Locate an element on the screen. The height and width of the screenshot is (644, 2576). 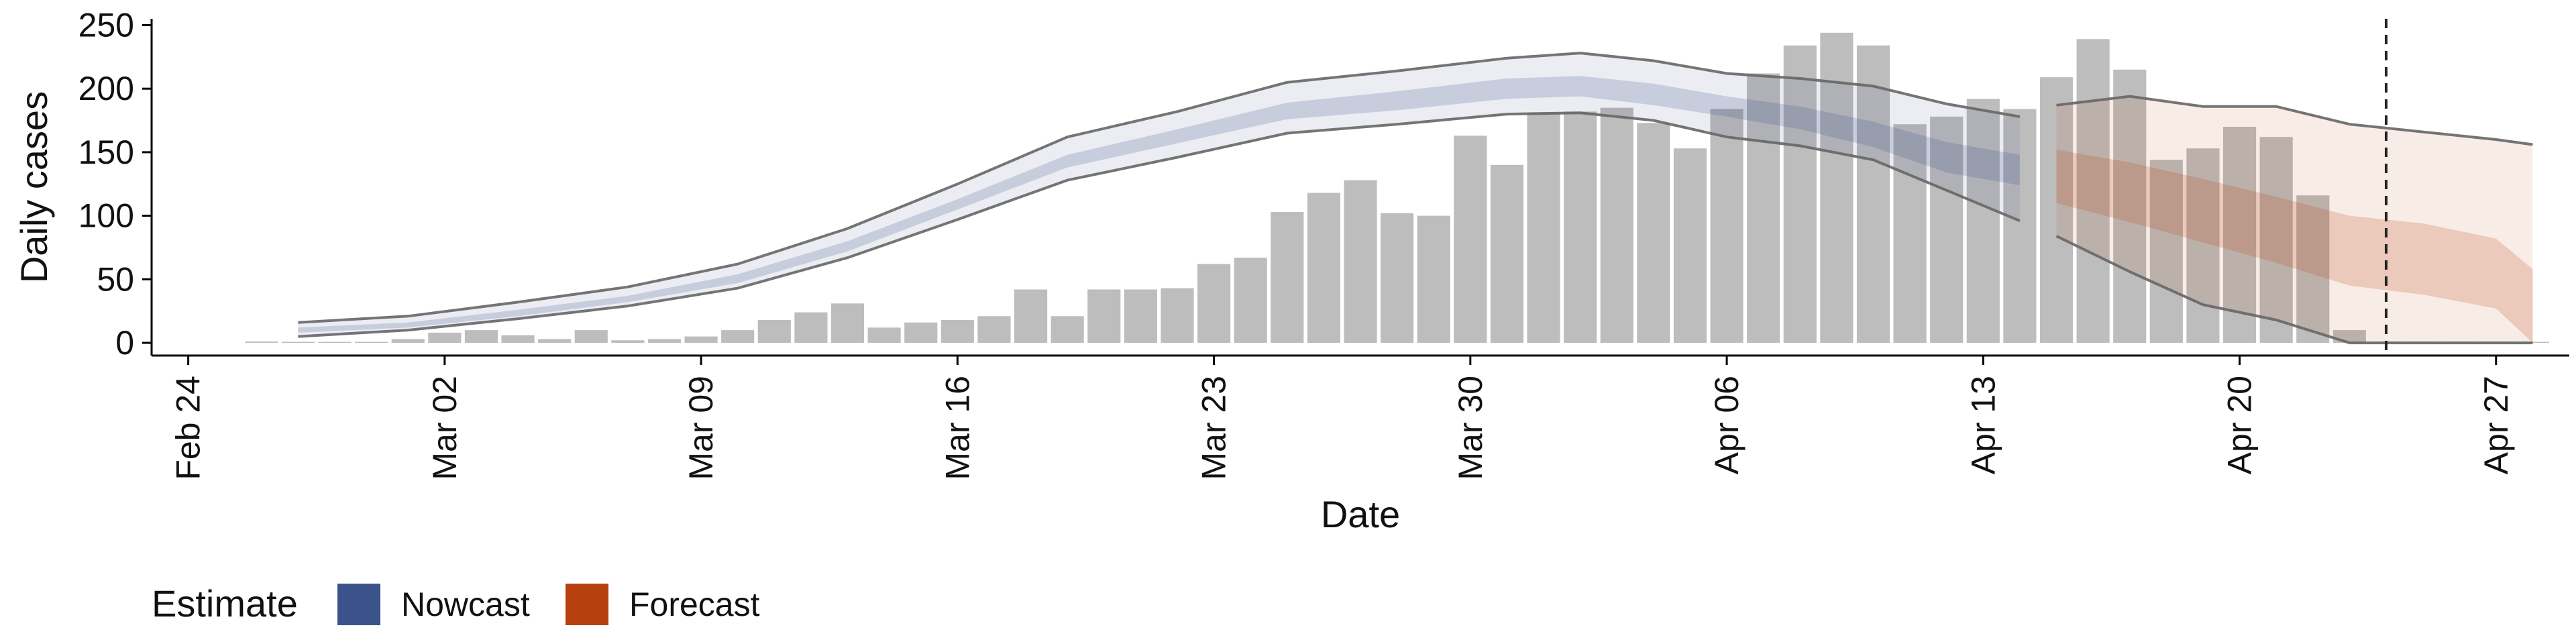
x-tick-label: Mar 23 is located at coordinates (1214, 428).